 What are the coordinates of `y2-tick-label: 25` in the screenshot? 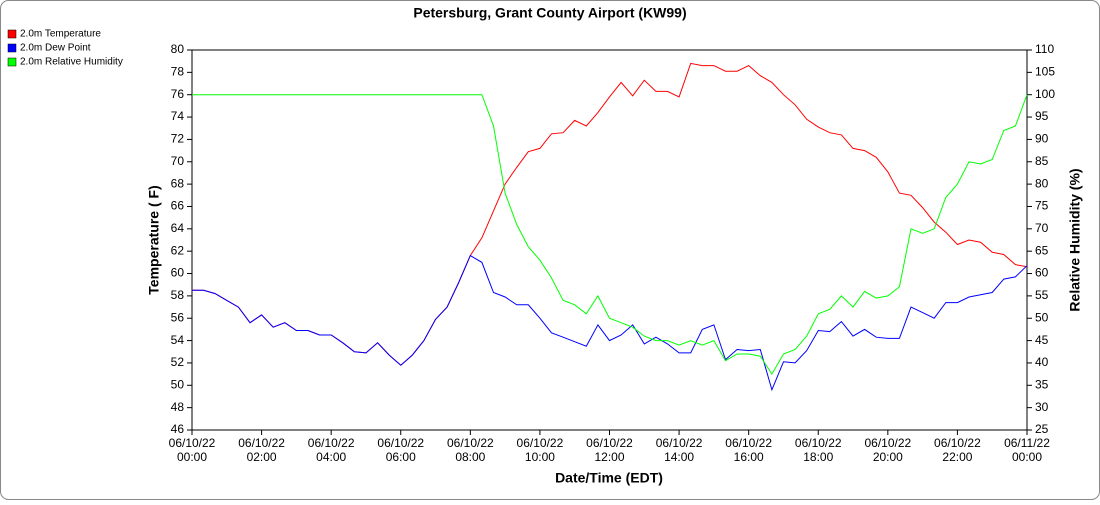 It's located at (1042, 429).